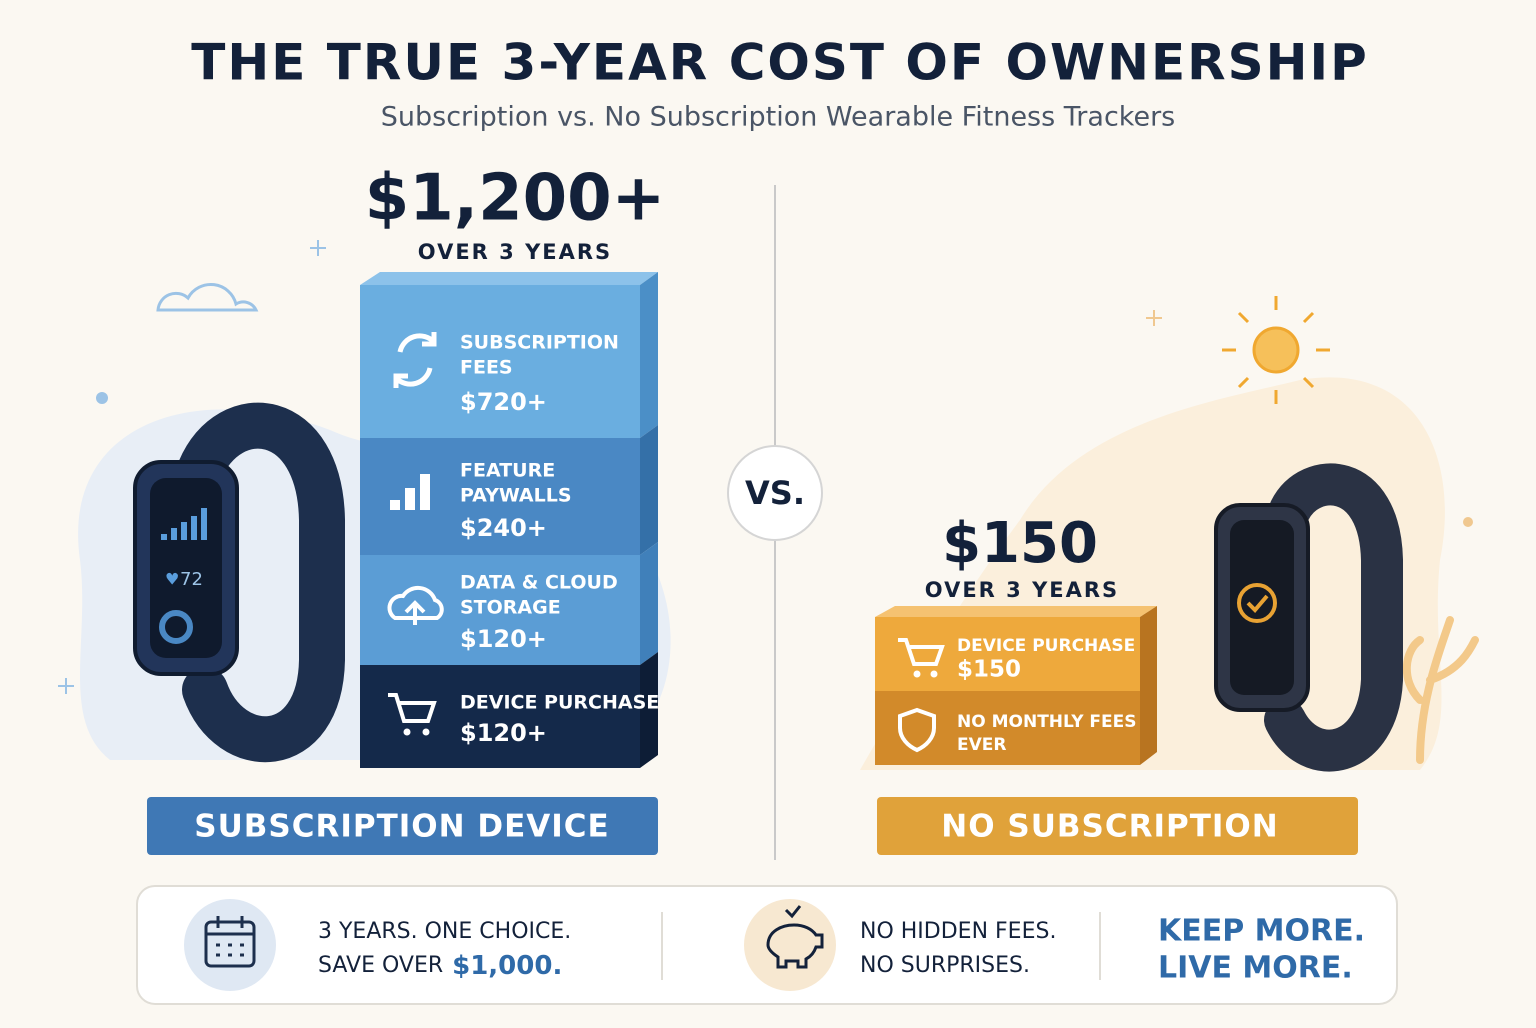  What do you see at coordinates (1047, 722) in the screenshot?
I see `block-label: NO MONTHLY FEES` at bounding box center [1047, 722].